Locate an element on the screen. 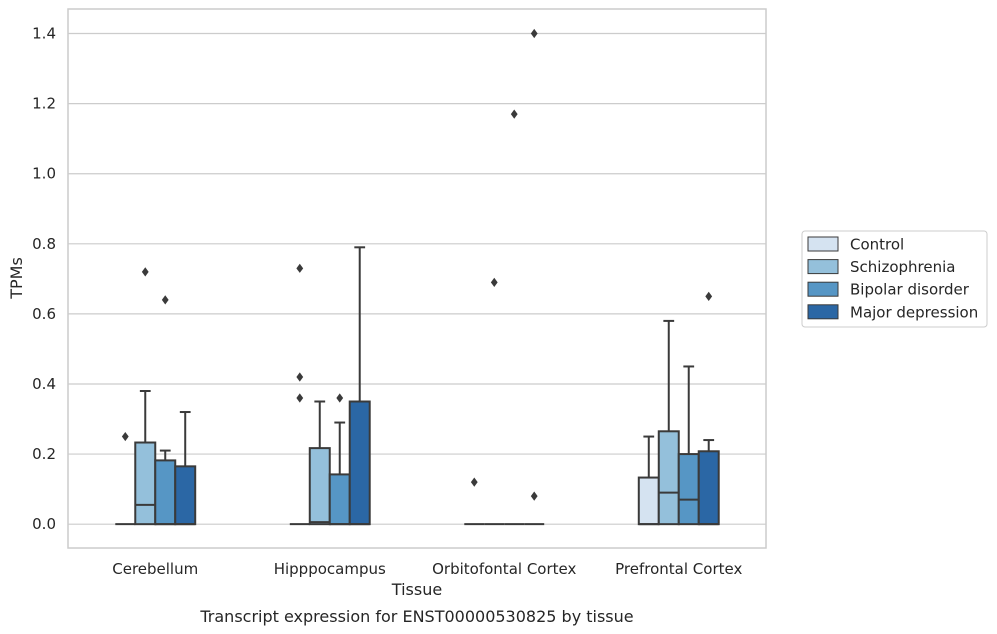 The height and width of the screenshot is (634, 997). x-axis-label: Tissue is located at coordinates (416, 589).